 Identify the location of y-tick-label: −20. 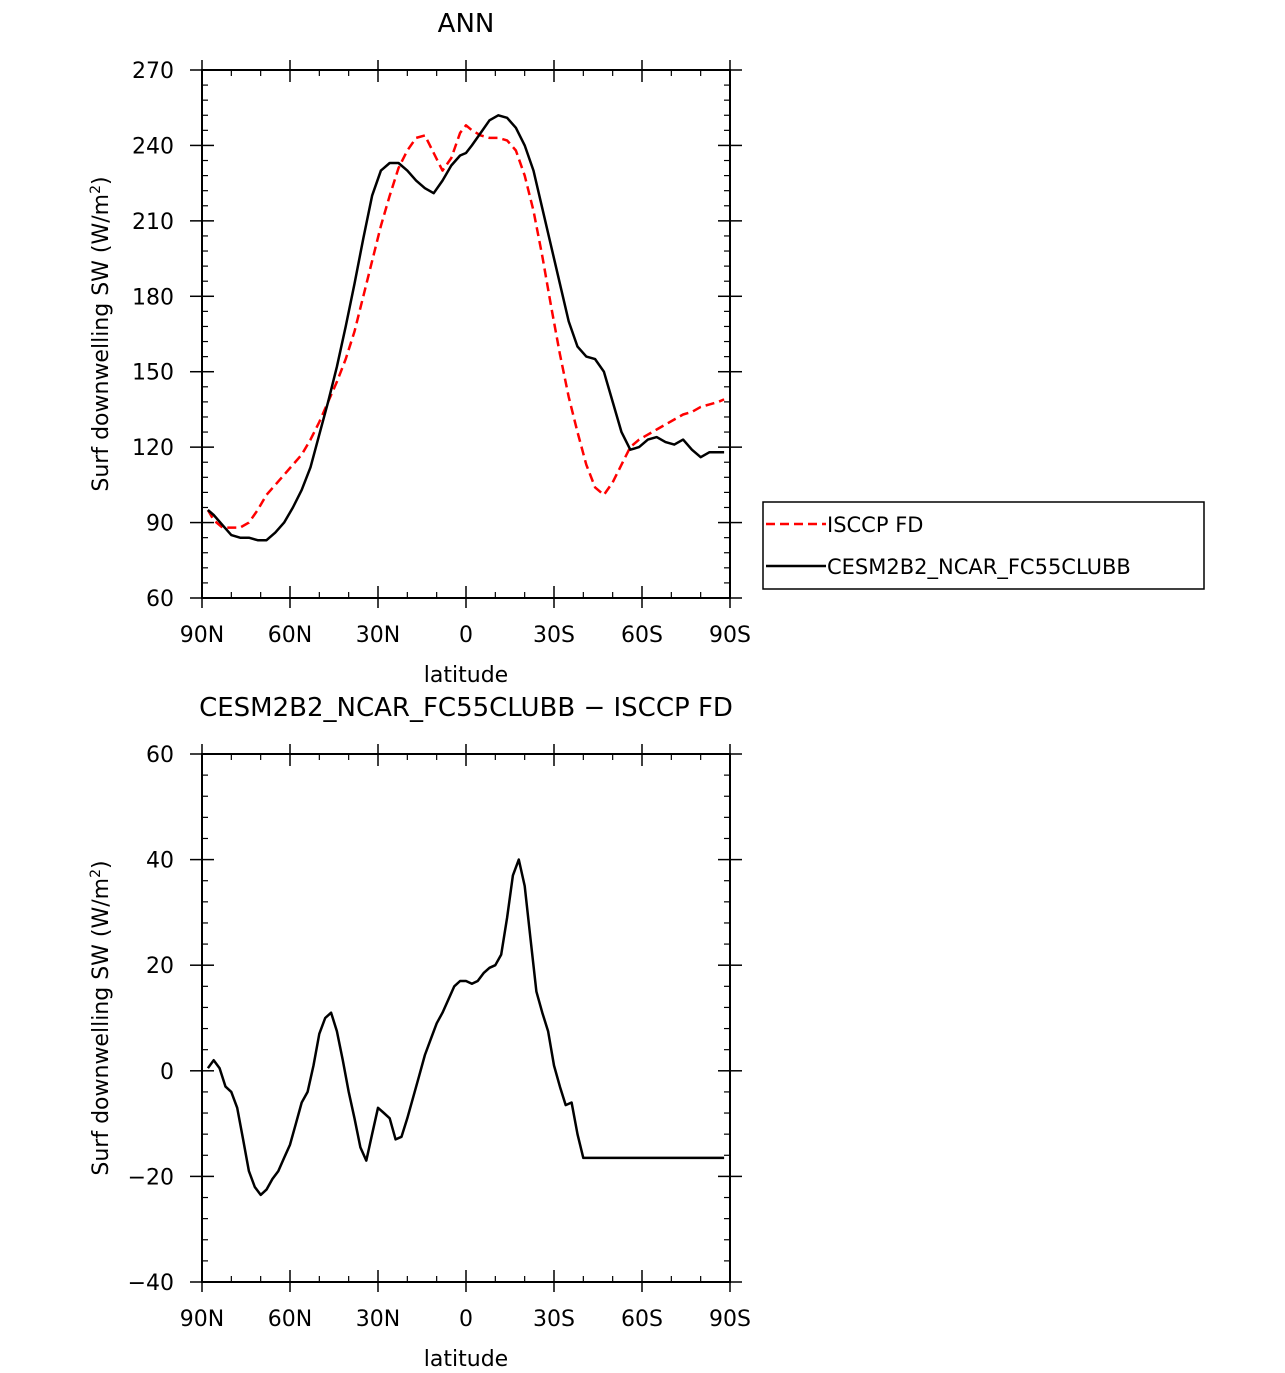
(151, 1177).